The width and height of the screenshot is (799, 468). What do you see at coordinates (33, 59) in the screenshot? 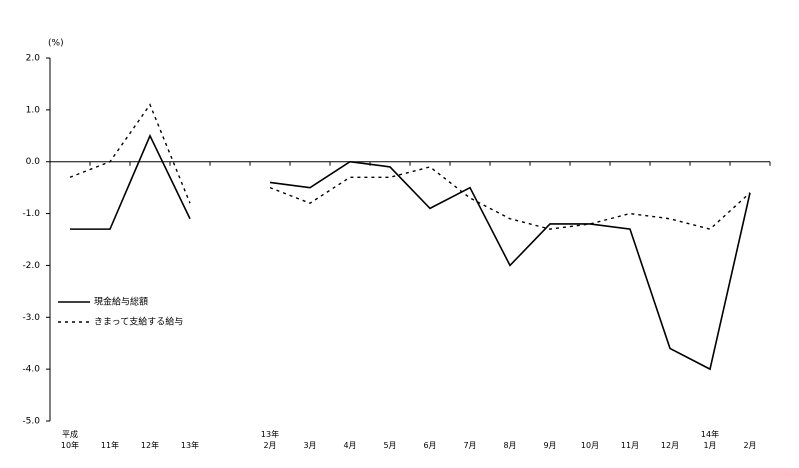
I see `y-tick-label: 2.0` at bounding box center [33, 59].